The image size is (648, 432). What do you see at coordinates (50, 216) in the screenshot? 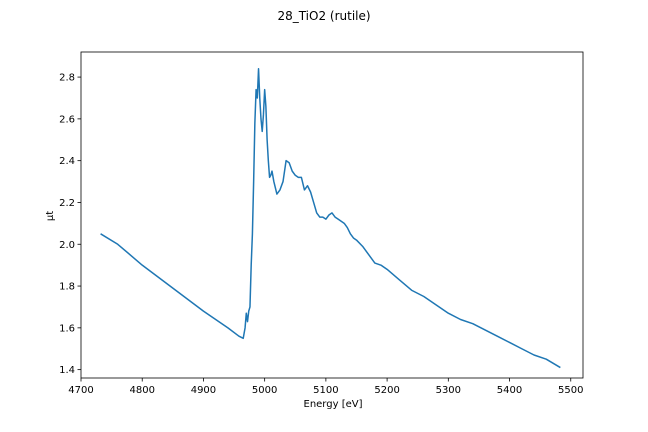
I see `y-axis-label: μt` at bounding box center [50, 216].